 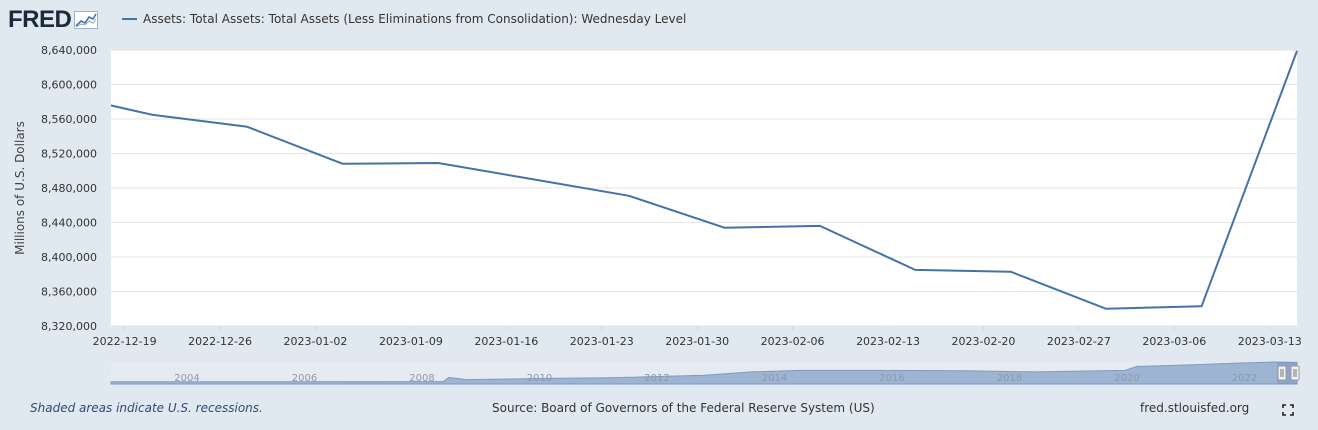 What do you see at coordinates (421, 378) in the screenshot?
I see `navigator-tick-label: 2008` at bounding box center [421, 378].